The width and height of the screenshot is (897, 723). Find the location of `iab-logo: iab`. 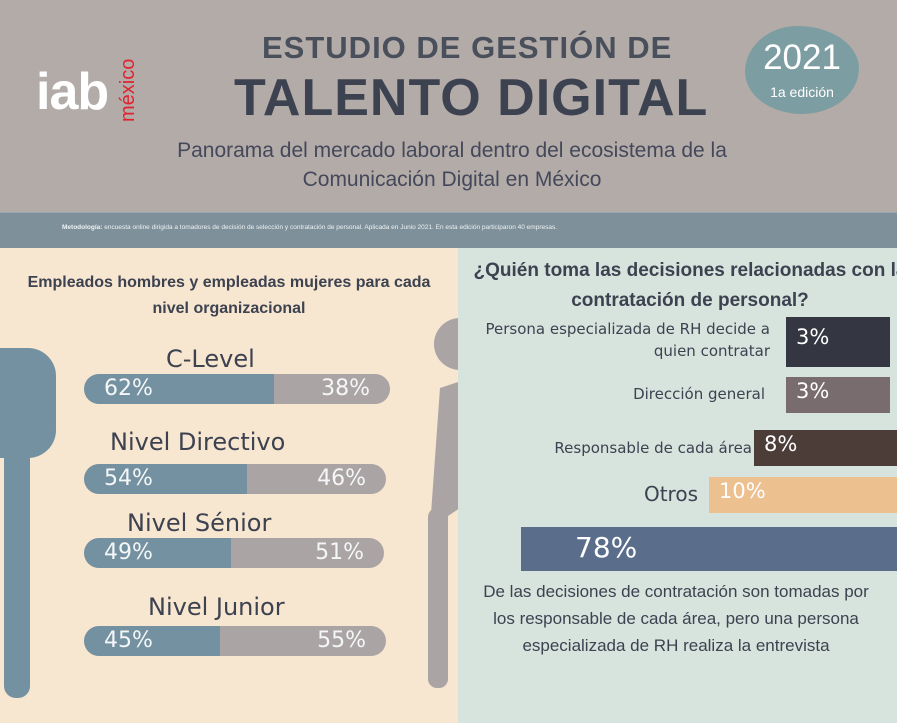

iab-logo: iab is located at coordinates (72, 92).